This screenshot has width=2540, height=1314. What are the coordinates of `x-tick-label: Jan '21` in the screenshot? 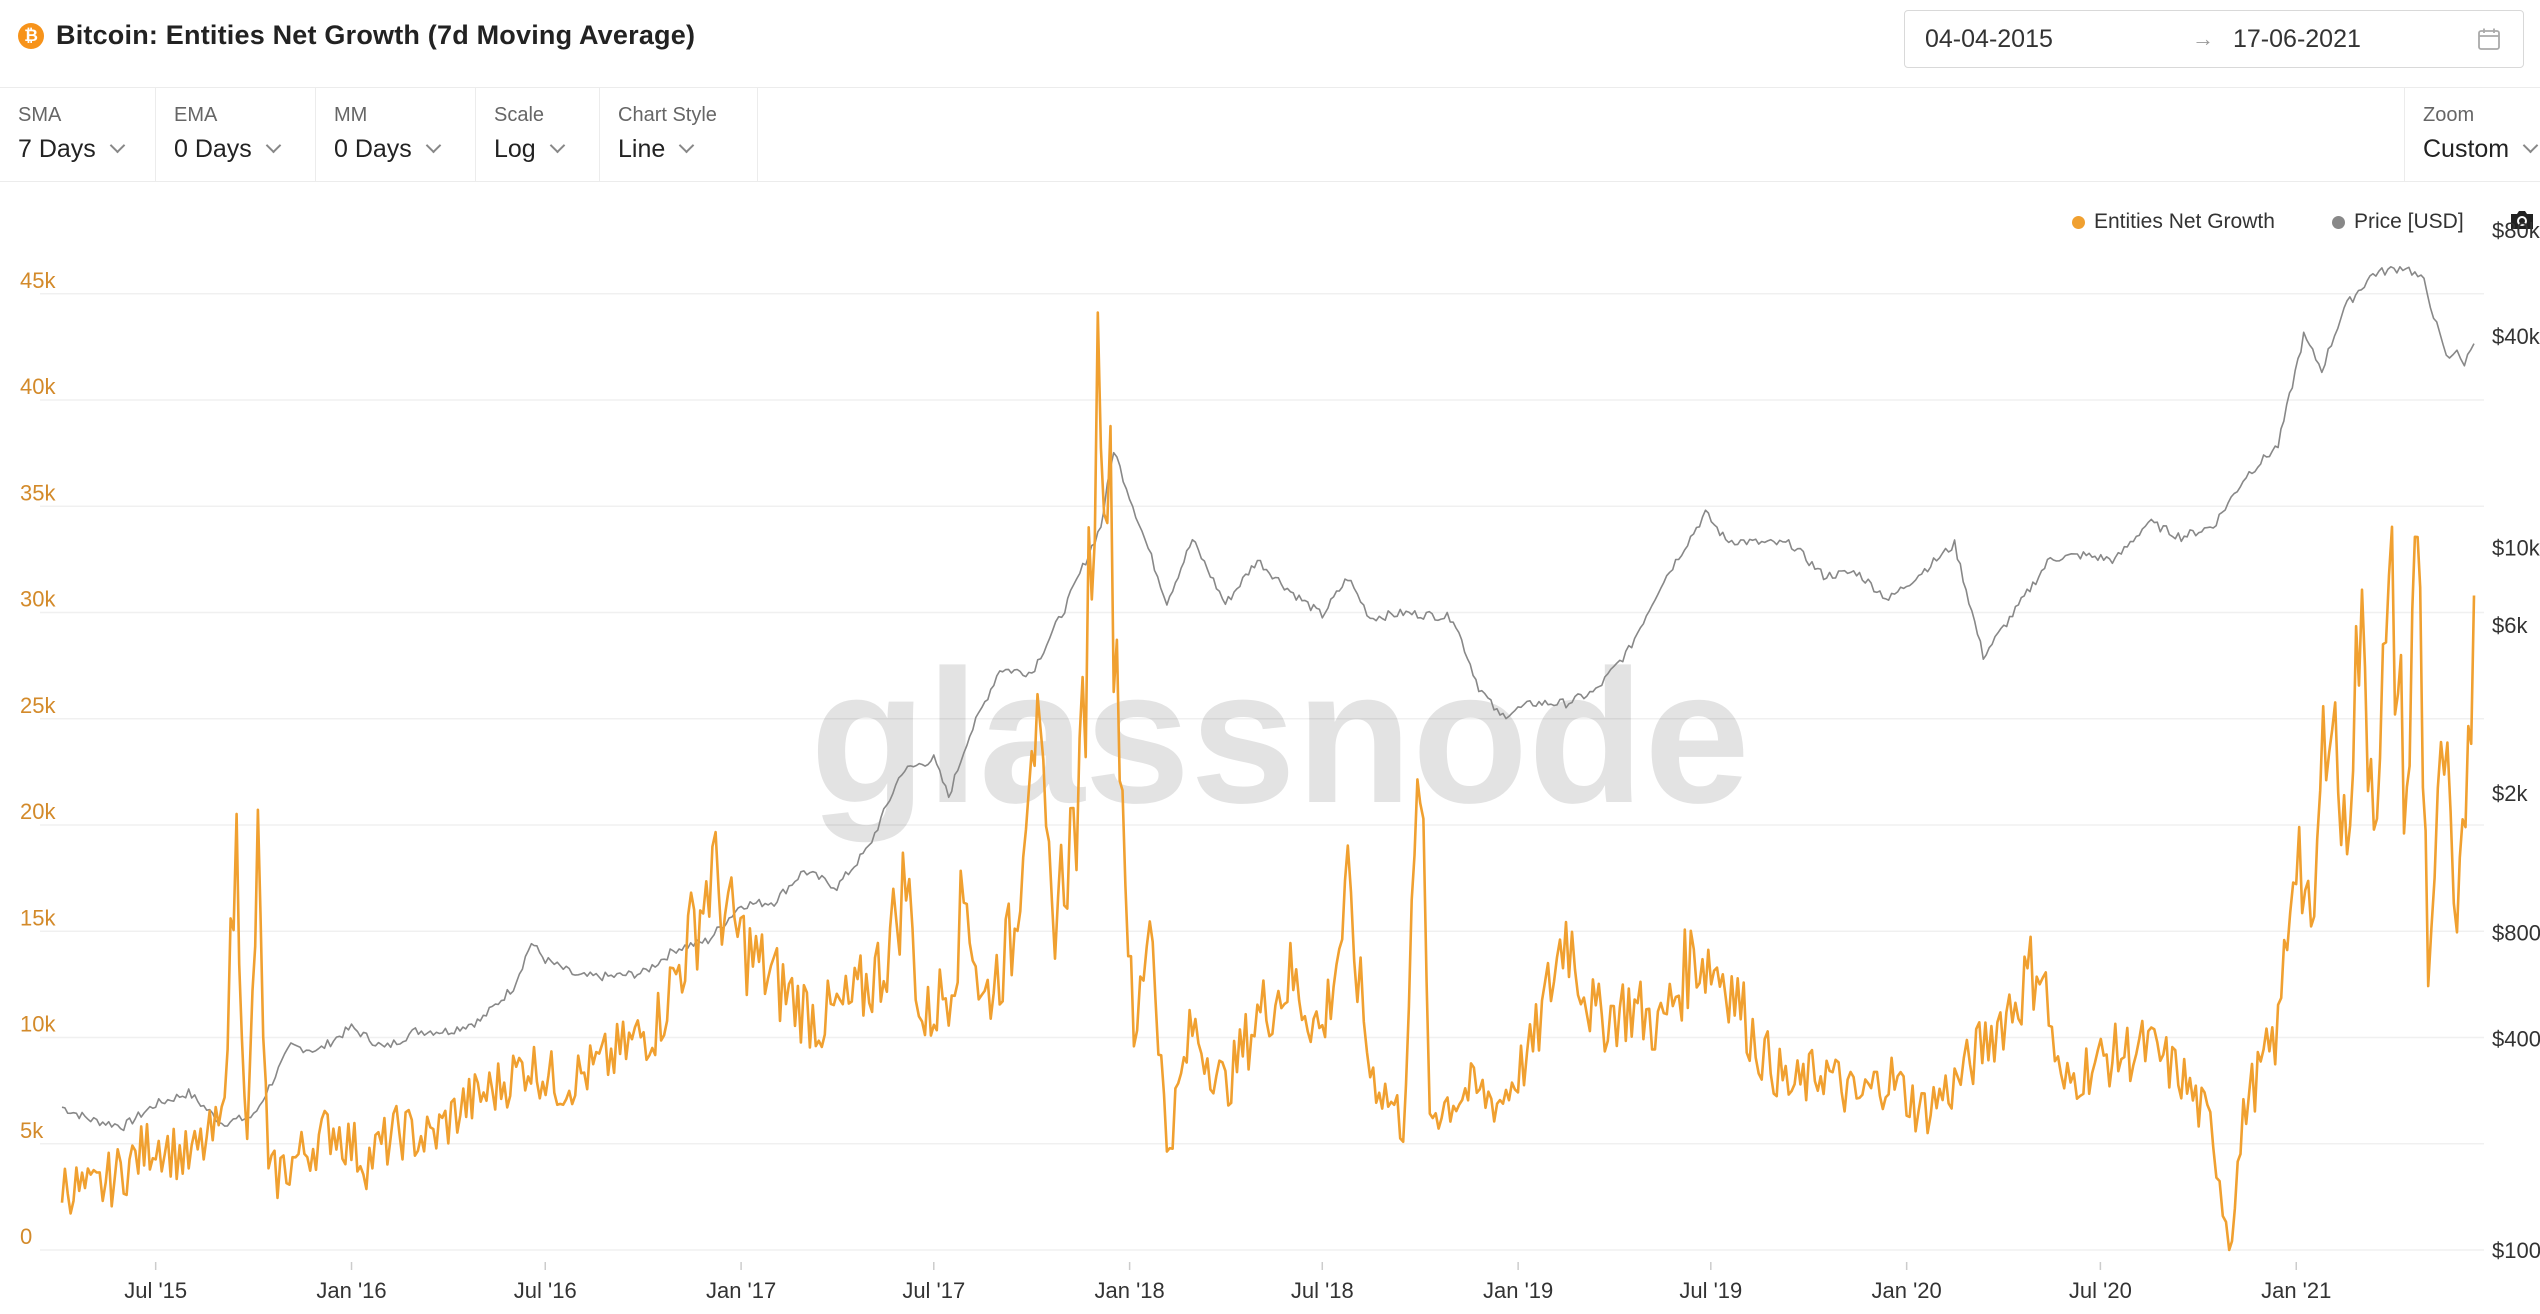 It's located at (2296, 1290).